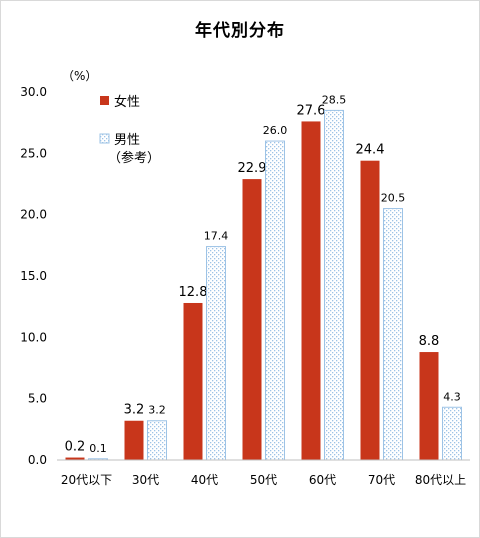  What do you see at coordinates (145, 480) in the screenshot?
I see `x-category-label: 30代` at bounding box center [145, 480].